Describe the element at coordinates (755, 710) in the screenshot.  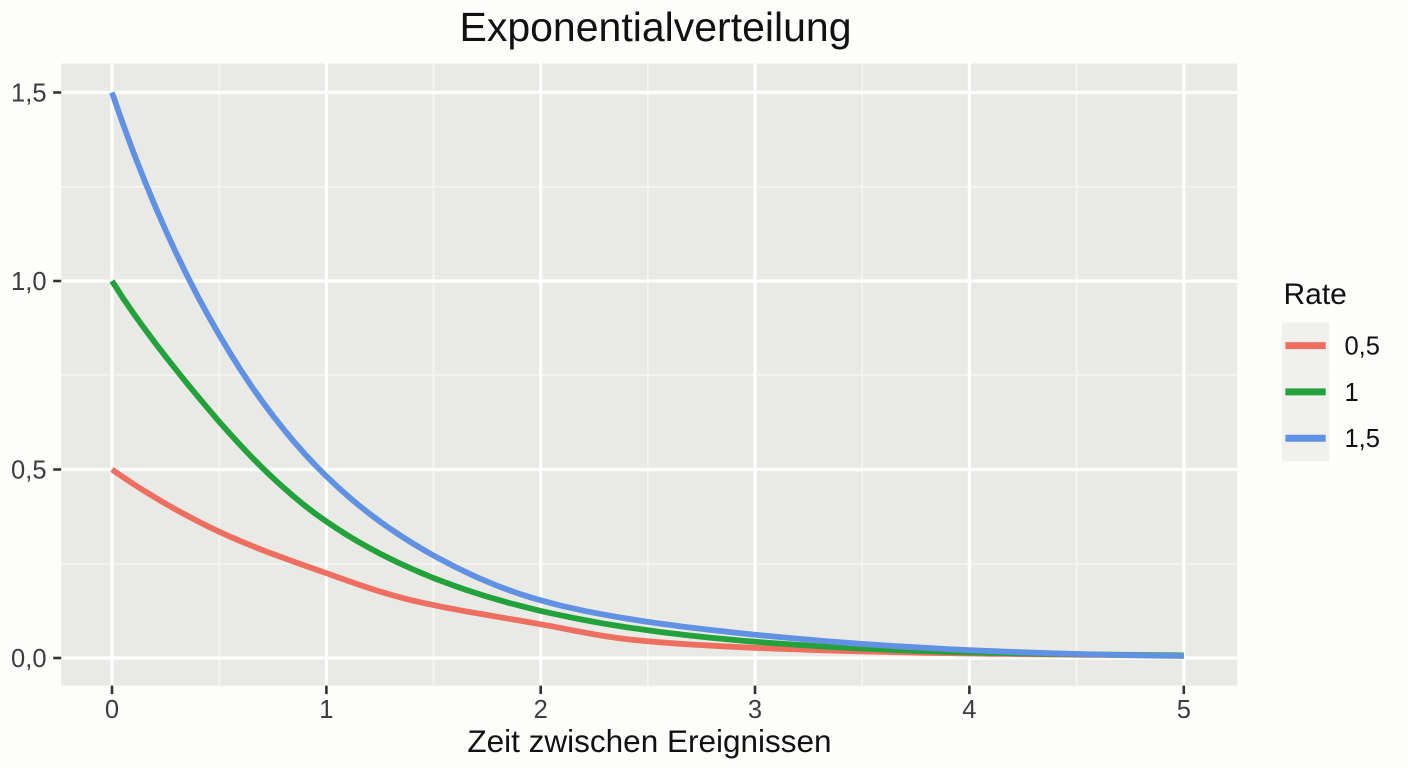
I see `svg-text: 3` at that location.